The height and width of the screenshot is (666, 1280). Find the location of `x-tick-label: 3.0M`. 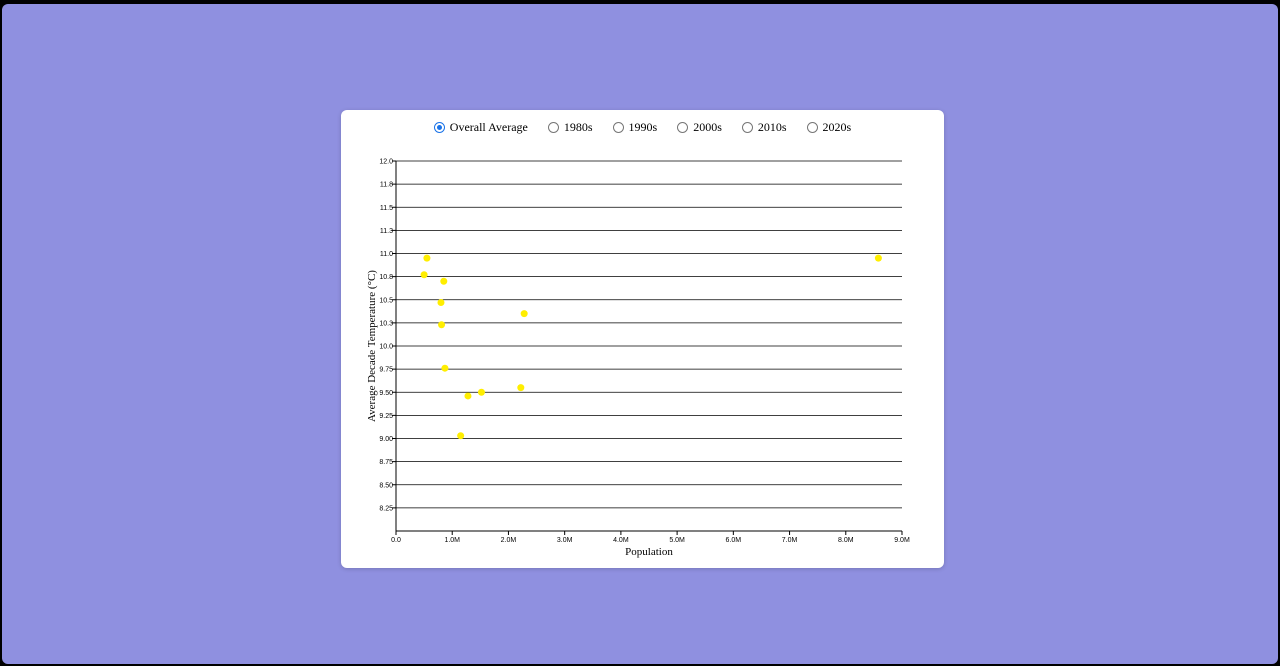

x-tick-label: 3.0M is located at coordinates (565, 540).